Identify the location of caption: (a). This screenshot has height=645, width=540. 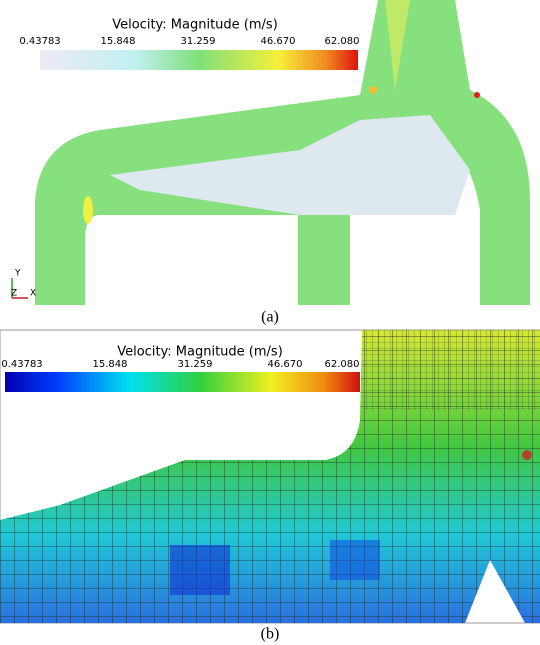
(270, 317).